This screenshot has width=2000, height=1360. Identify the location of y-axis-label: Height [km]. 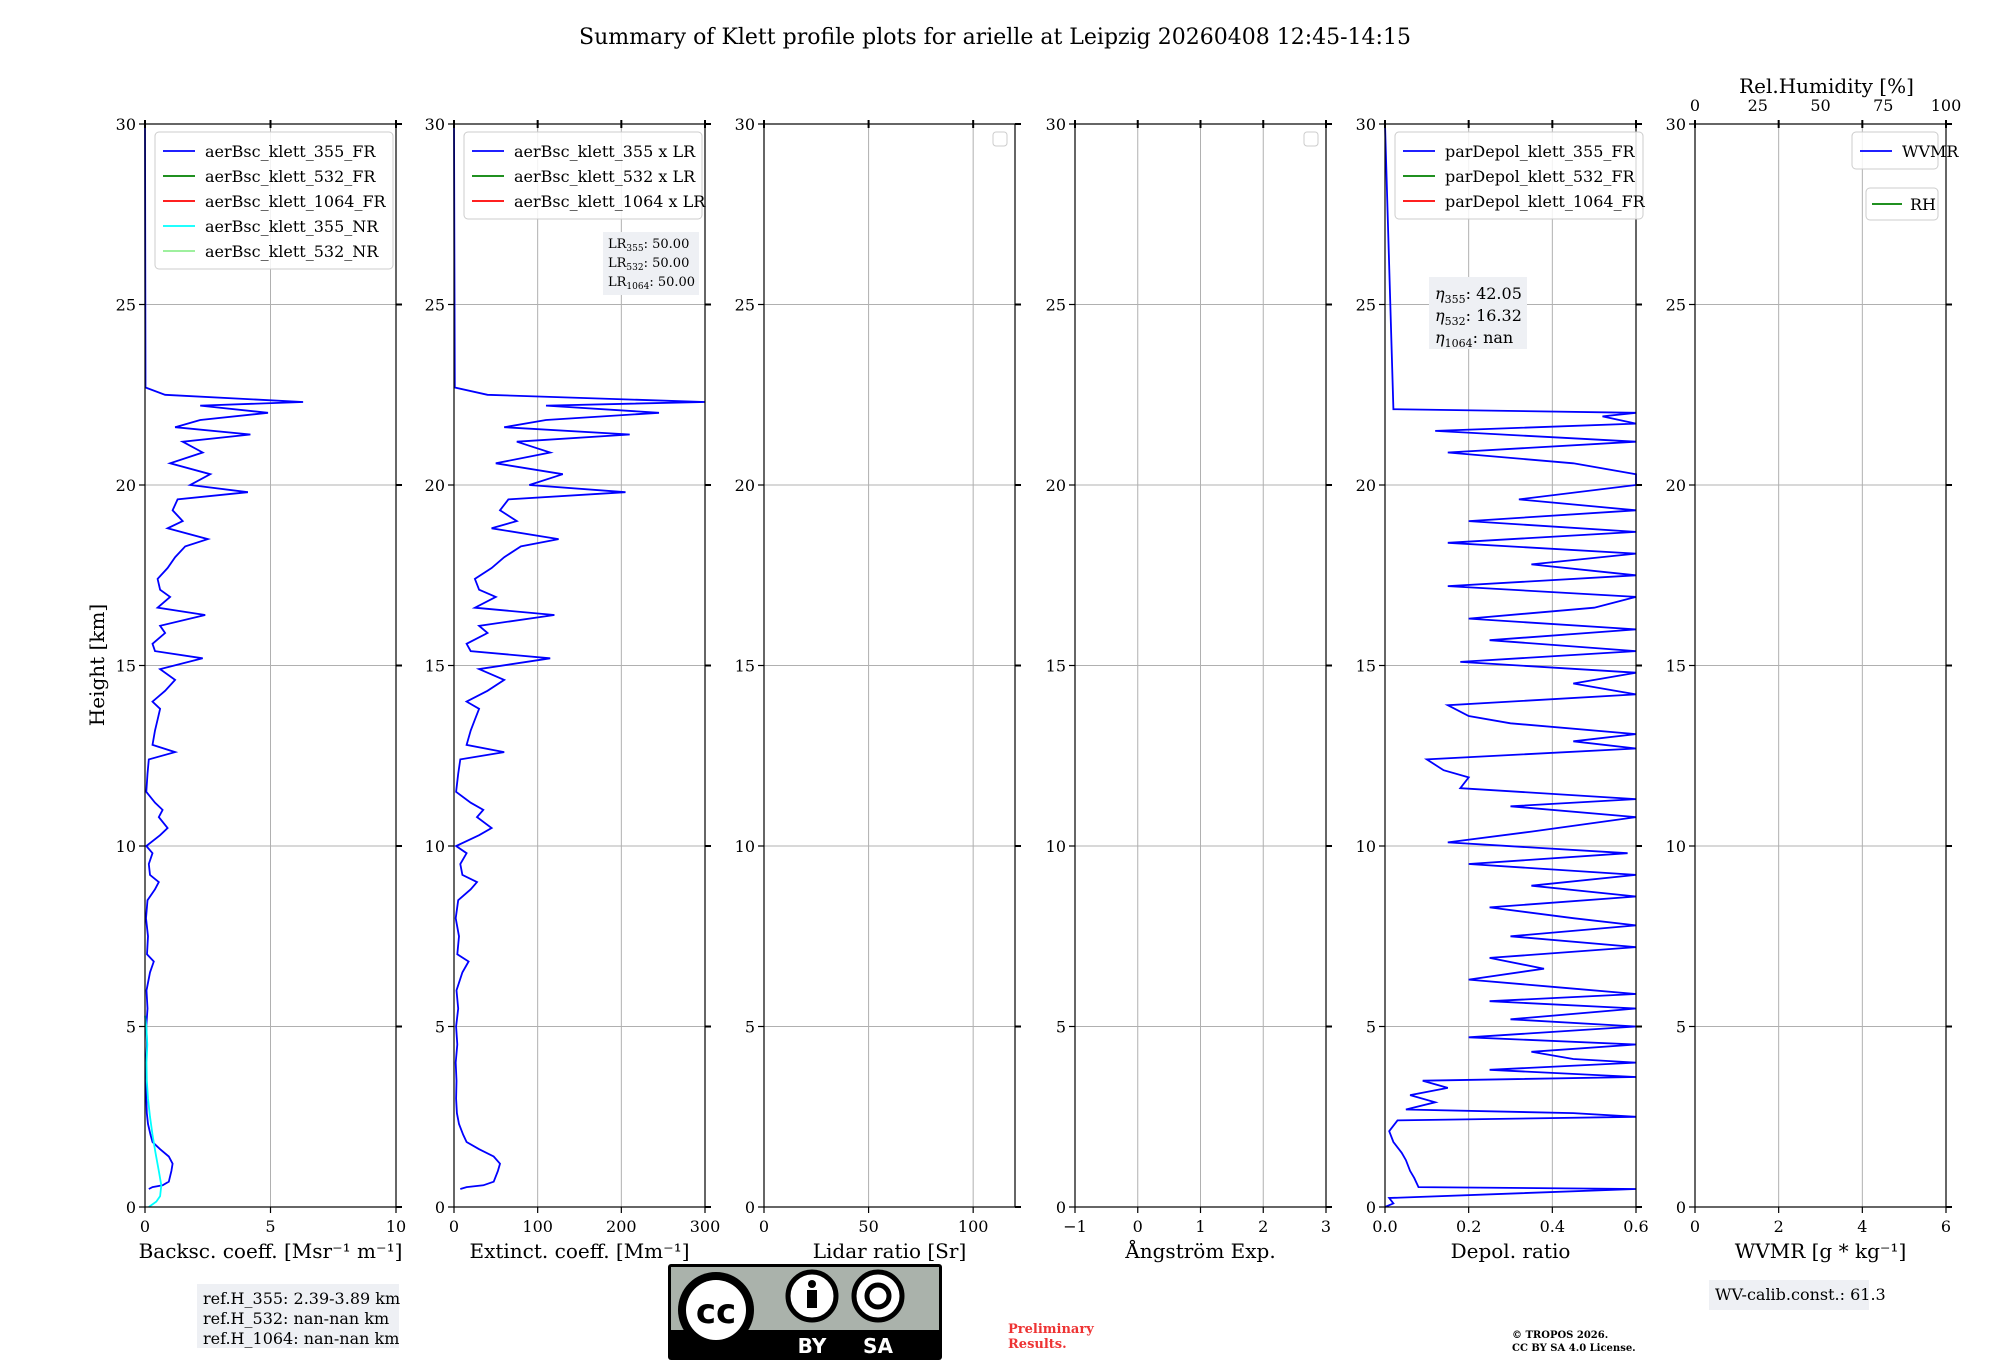
(97, 665).